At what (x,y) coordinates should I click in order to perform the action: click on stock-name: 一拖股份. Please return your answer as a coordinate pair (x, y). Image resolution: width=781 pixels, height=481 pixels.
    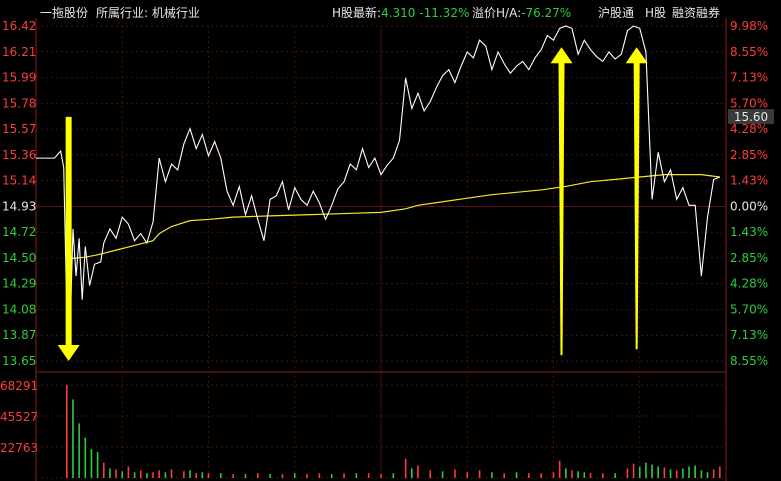
    Looking at the image, I should click on (64, 12).